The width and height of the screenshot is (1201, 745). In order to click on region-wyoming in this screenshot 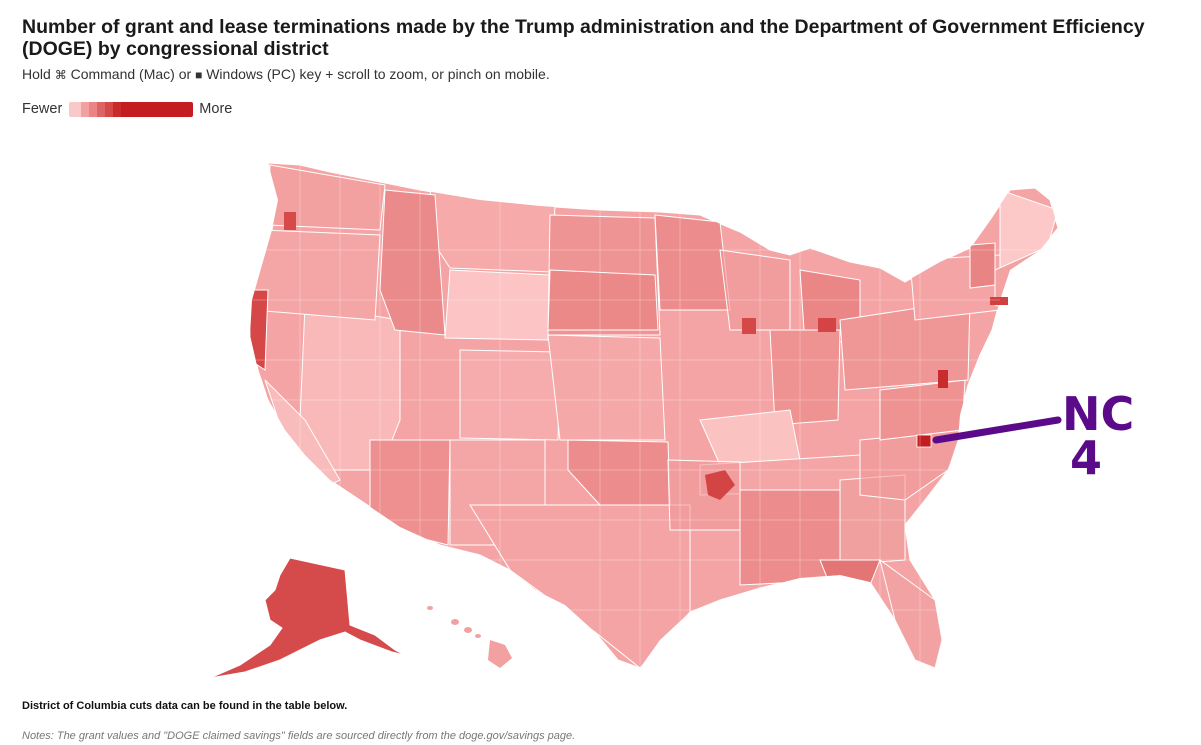, I will do `click(497, 305)`.